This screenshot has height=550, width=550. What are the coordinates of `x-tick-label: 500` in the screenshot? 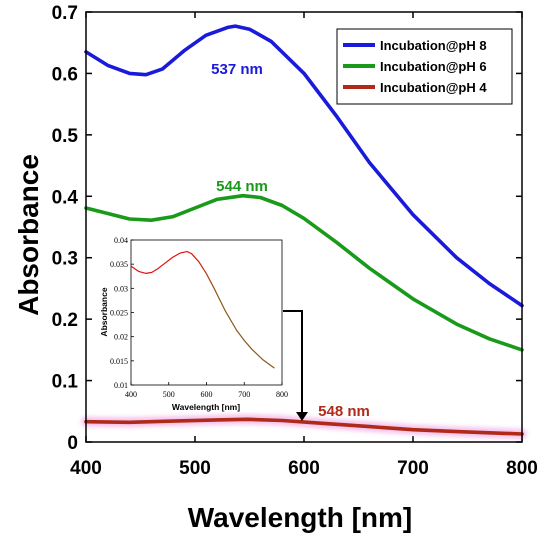 It's located at (195, 468).